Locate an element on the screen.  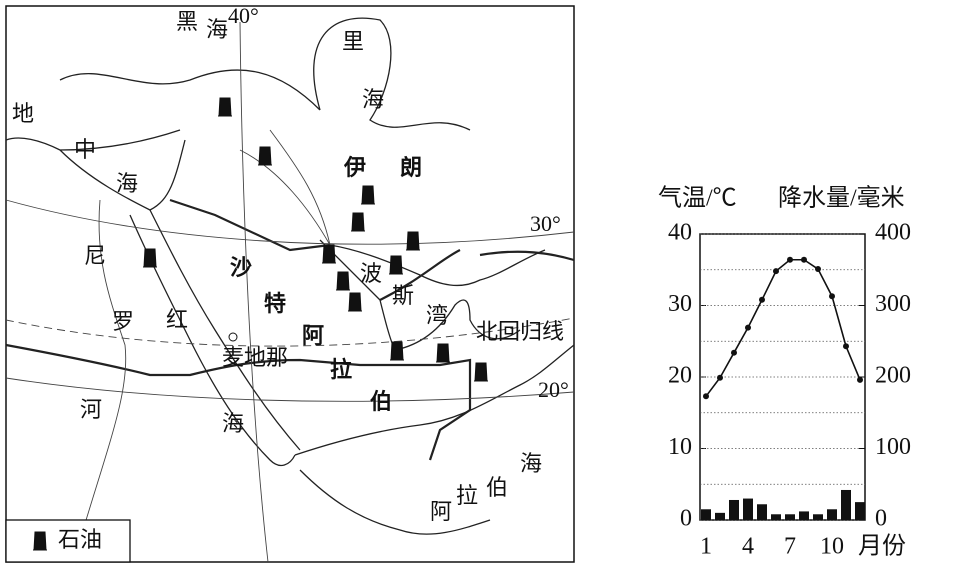
y-tick-label: 40 is located at coordinates (680, 233).